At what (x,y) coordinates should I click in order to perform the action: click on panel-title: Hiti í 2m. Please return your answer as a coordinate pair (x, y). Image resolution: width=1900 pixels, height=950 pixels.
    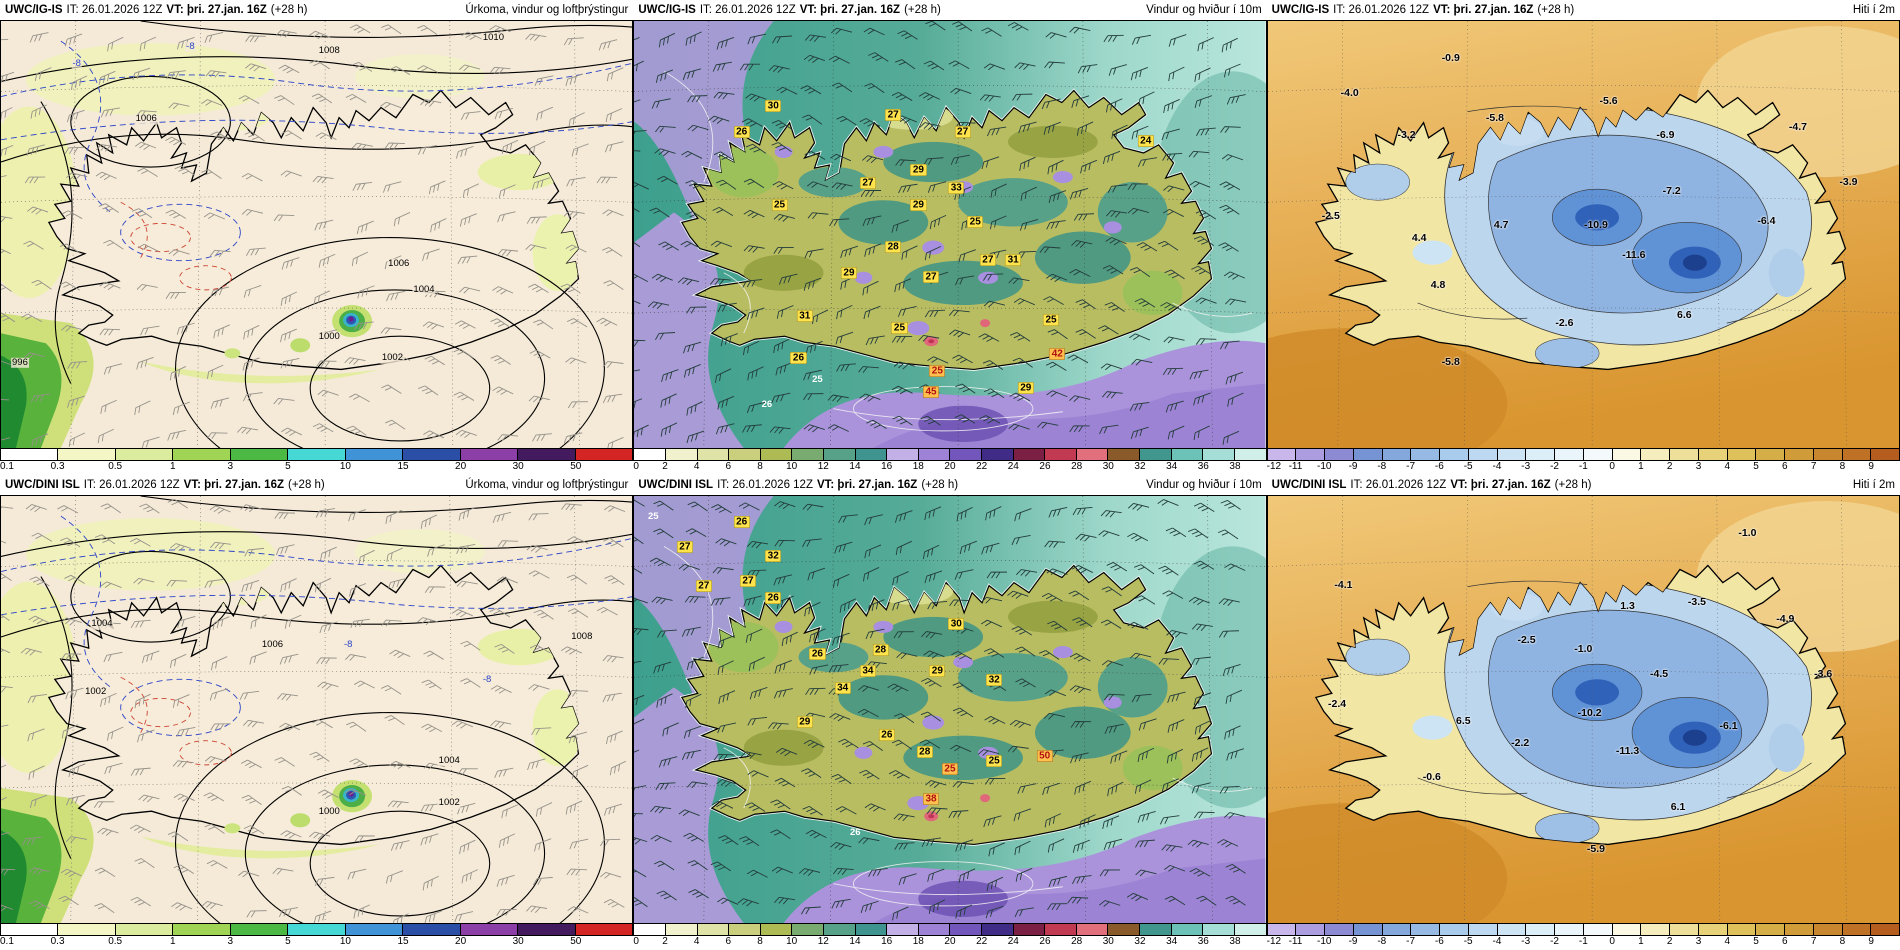
    Looking at the image, I should click on (1873, 10).